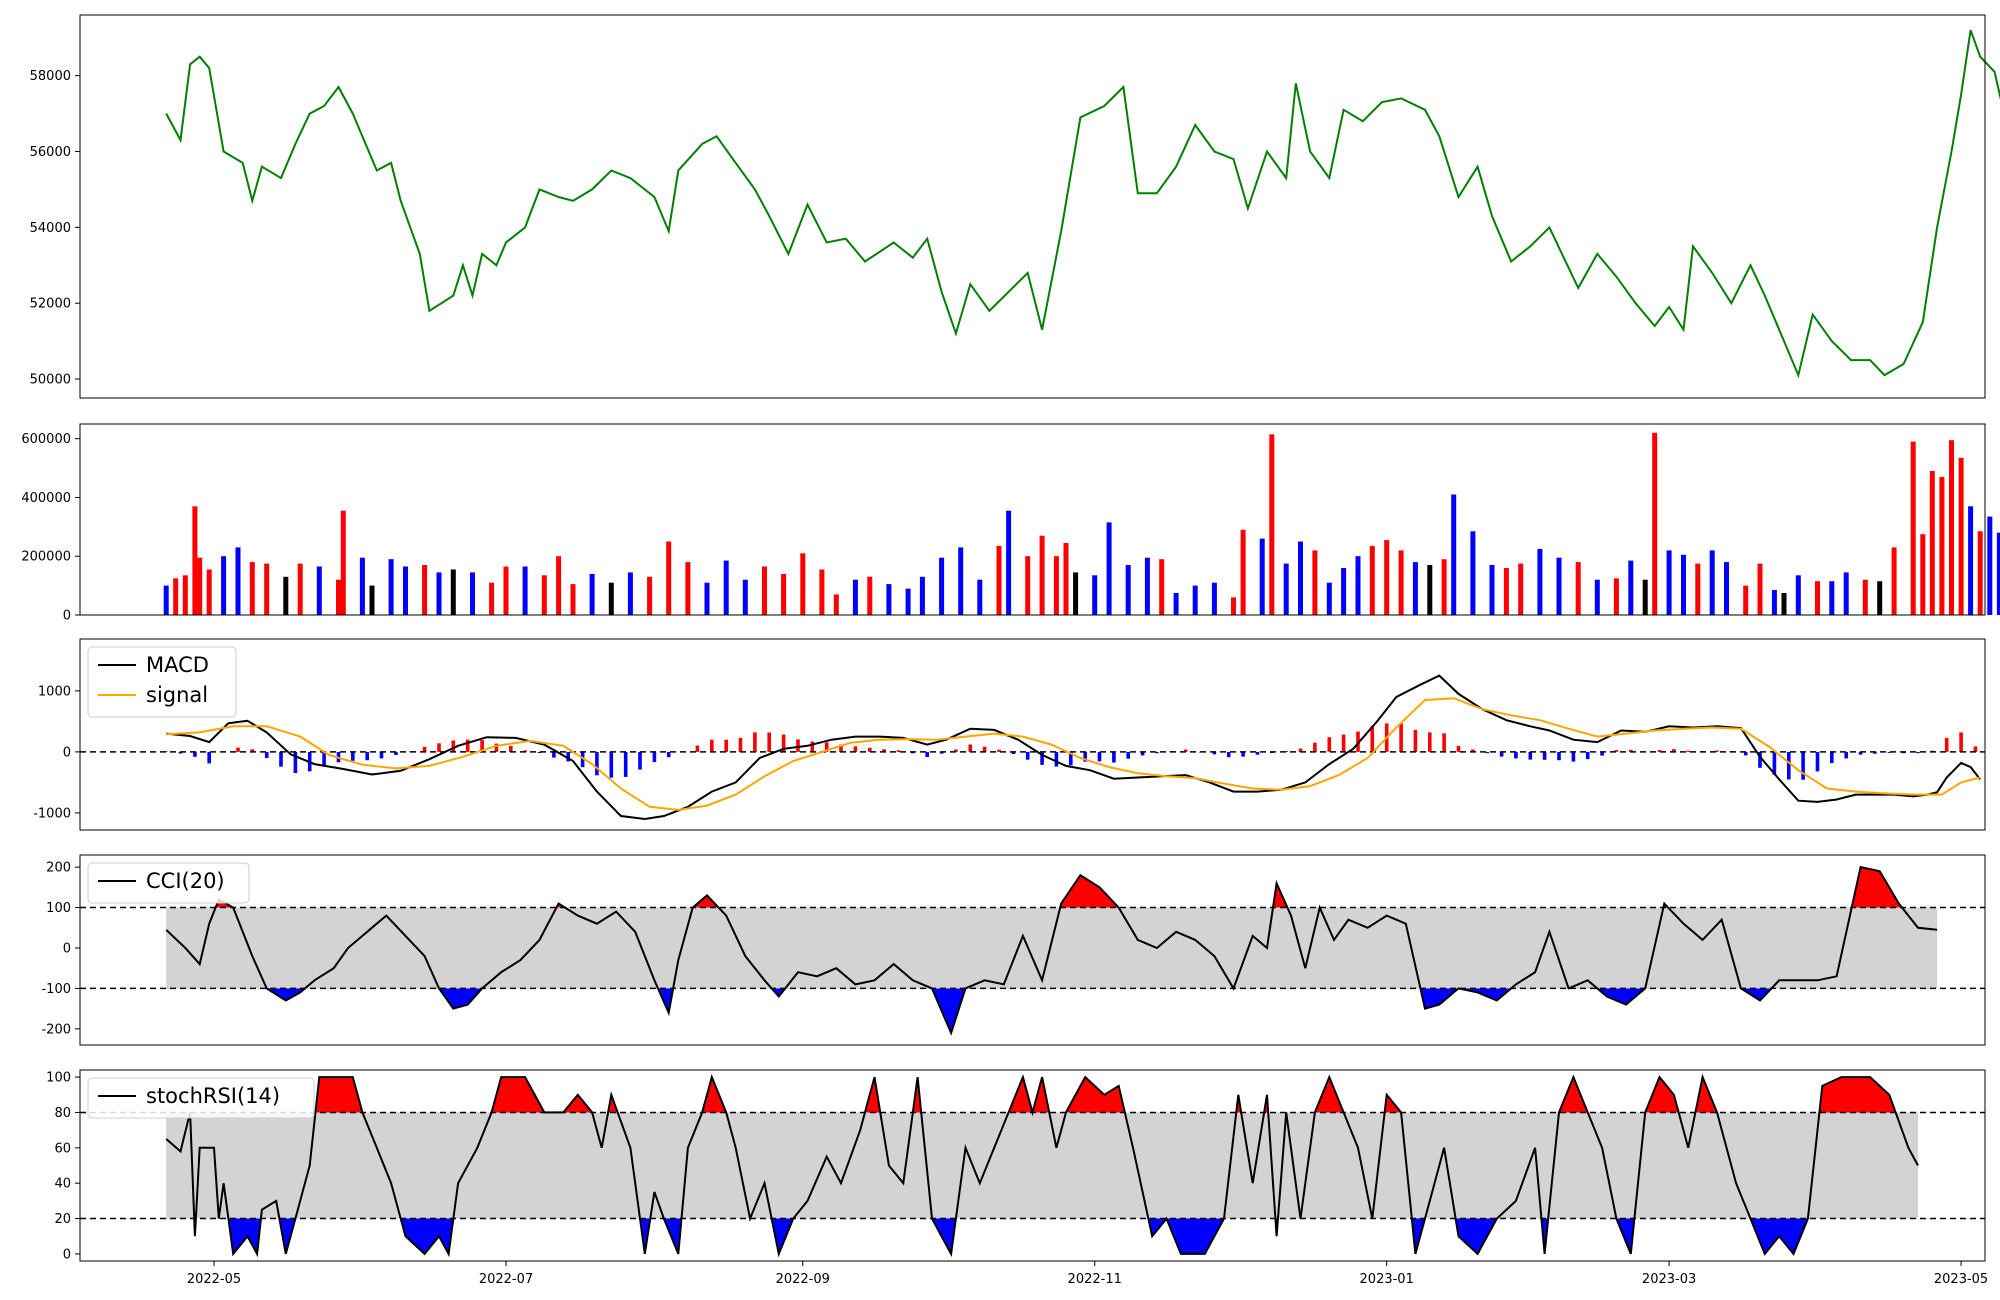 The image size is (2000, 1300). What do you see at coordinates (58, 908) in the screenshot?
I see `cci-ytick-label: 100` at bounding box center [58, 908].